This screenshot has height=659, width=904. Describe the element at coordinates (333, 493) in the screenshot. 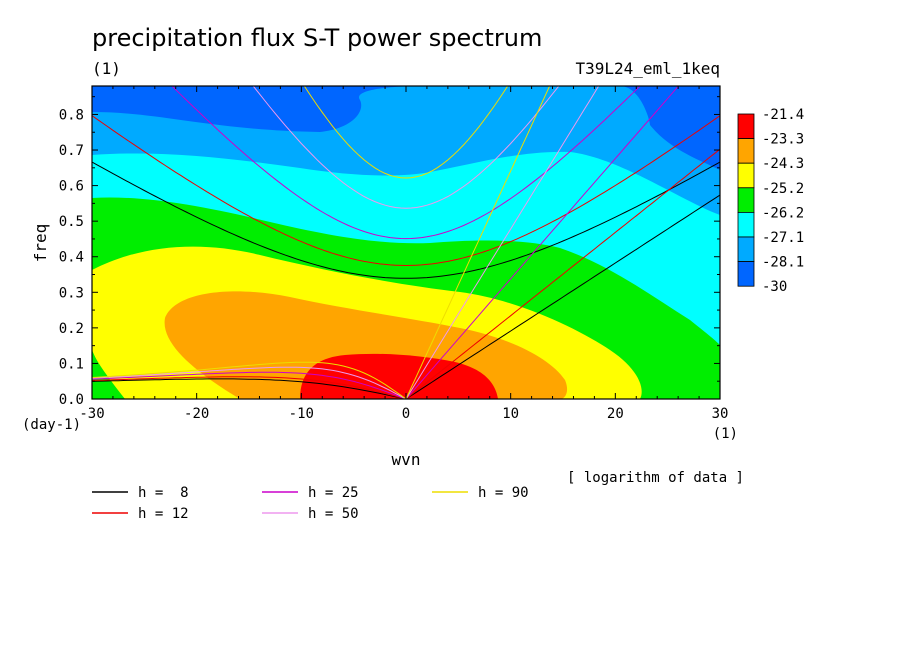

I see `legend-label: h = 25` at that location.